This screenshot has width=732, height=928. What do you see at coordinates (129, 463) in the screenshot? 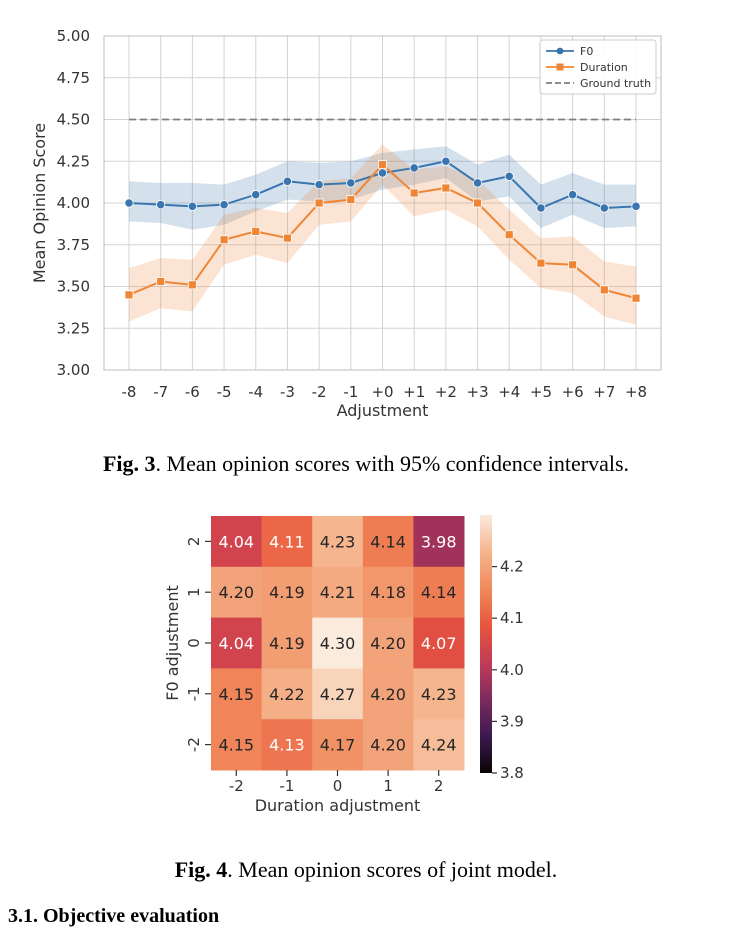
I see `fig3-caption-label: Fig. 3` at bounding box center [129, 463].